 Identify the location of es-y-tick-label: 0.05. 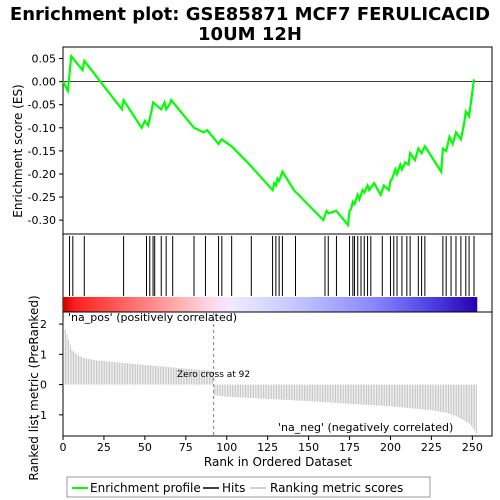
(44, 59).